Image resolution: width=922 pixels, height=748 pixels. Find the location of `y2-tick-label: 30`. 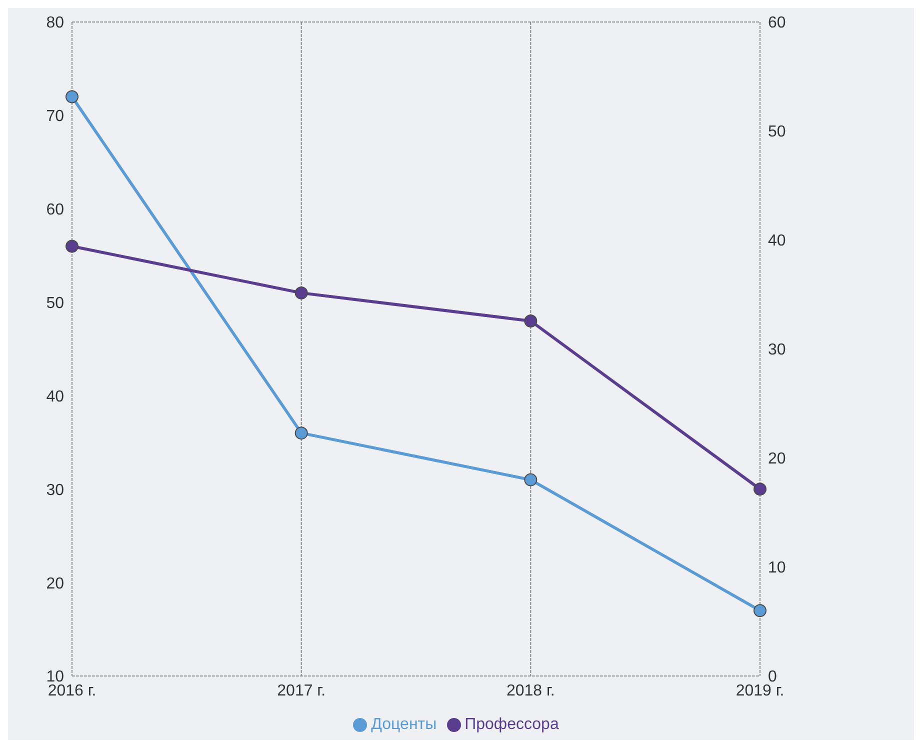

y2-tick-label: 30 is located at coordinates (777, 350).